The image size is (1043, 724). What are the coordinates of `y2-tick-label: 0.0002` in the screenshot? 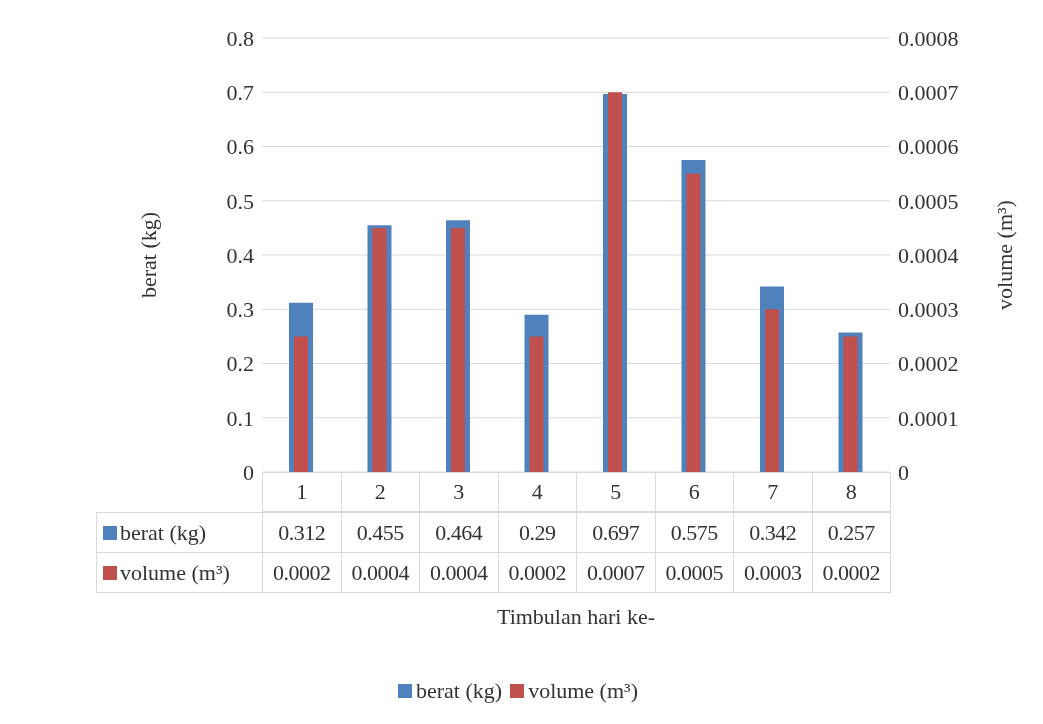 It's located at (928, 364).